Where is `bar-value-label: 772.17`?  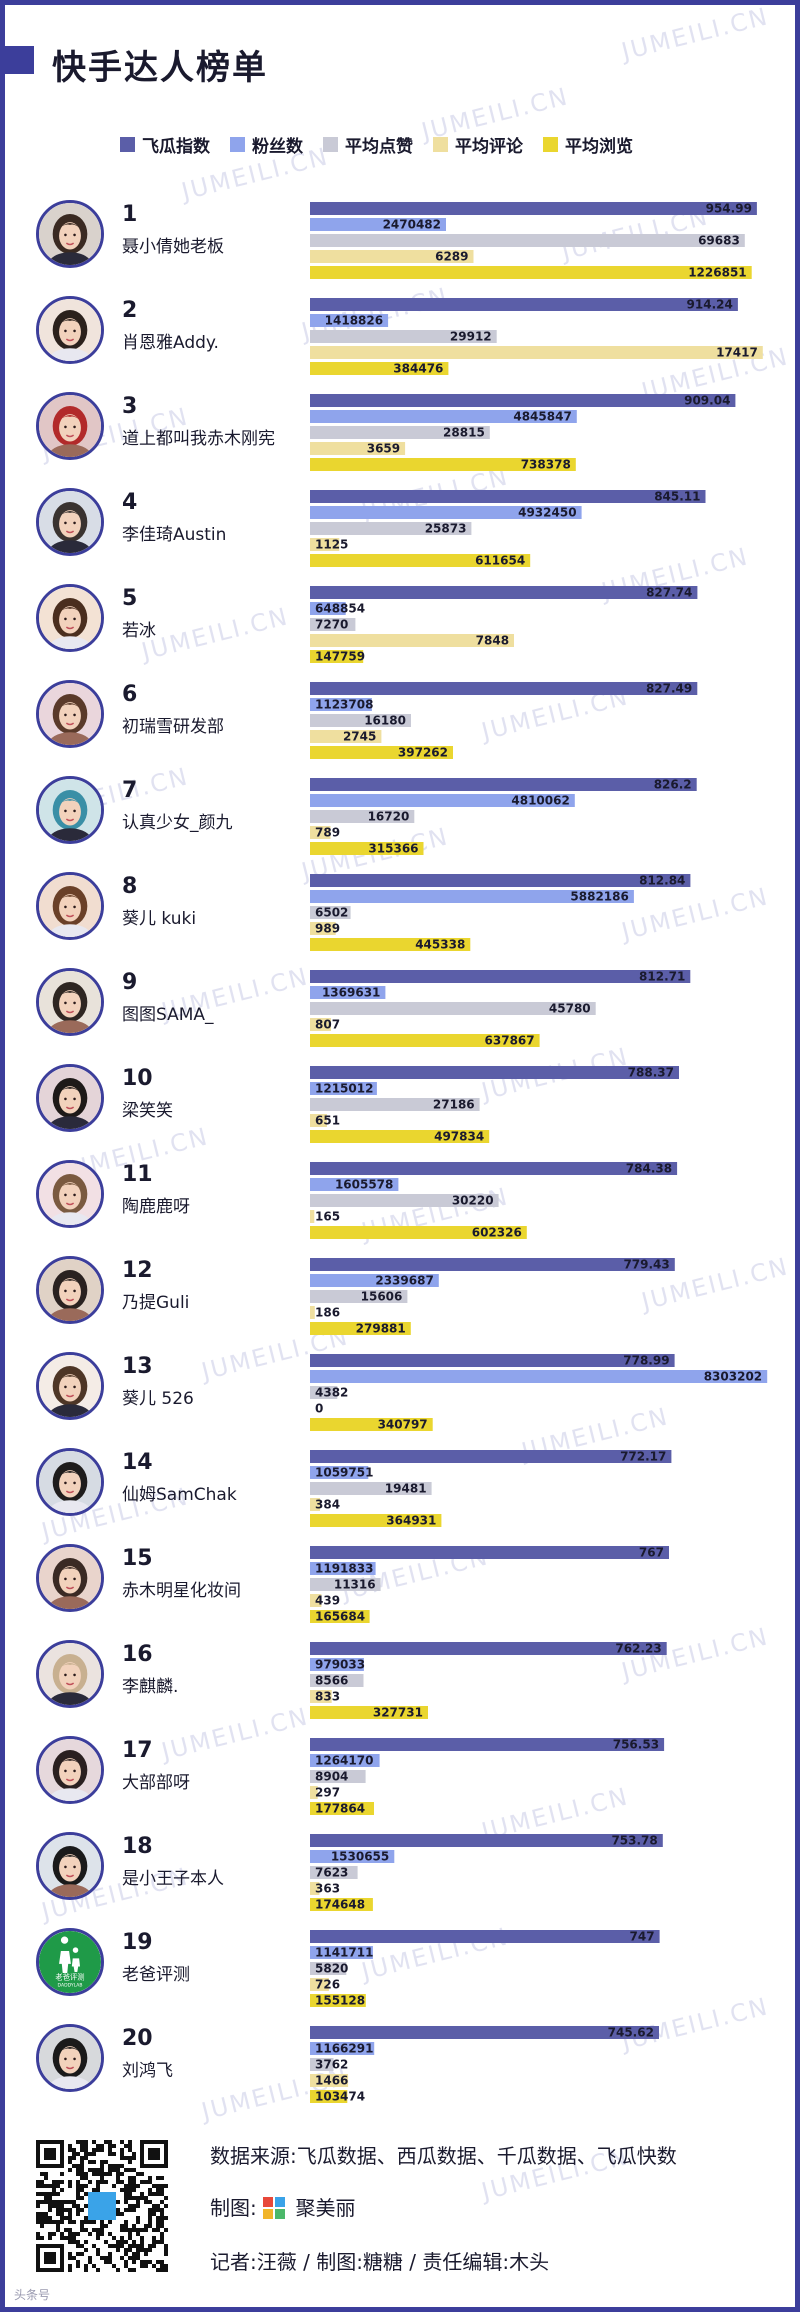
bar-value-label: 772.17 is located at coordinates (643, 1457).